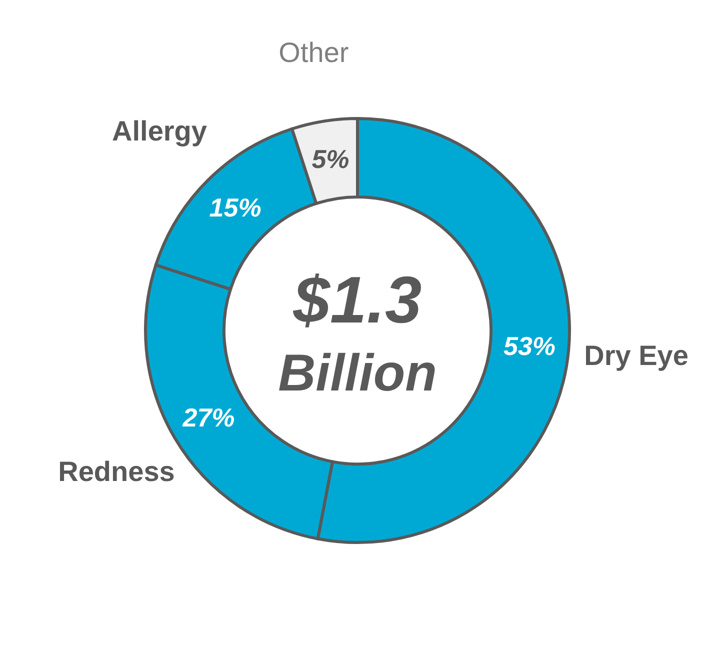  I want to click on text: $1.3, so click(357, 299).